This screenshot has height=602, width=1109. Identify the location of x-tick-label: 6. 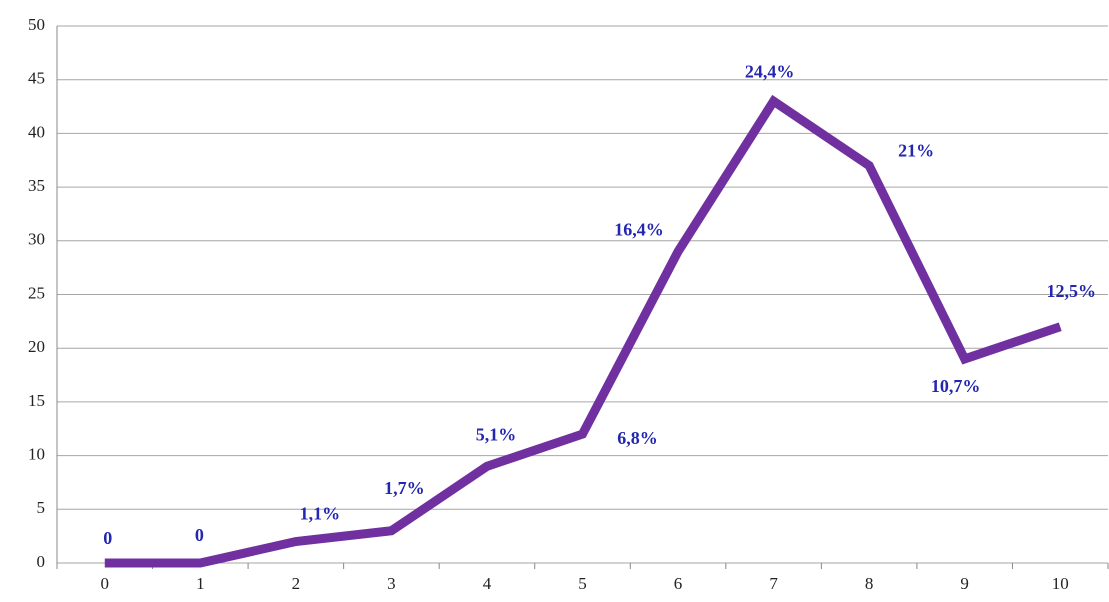
(678, 583).